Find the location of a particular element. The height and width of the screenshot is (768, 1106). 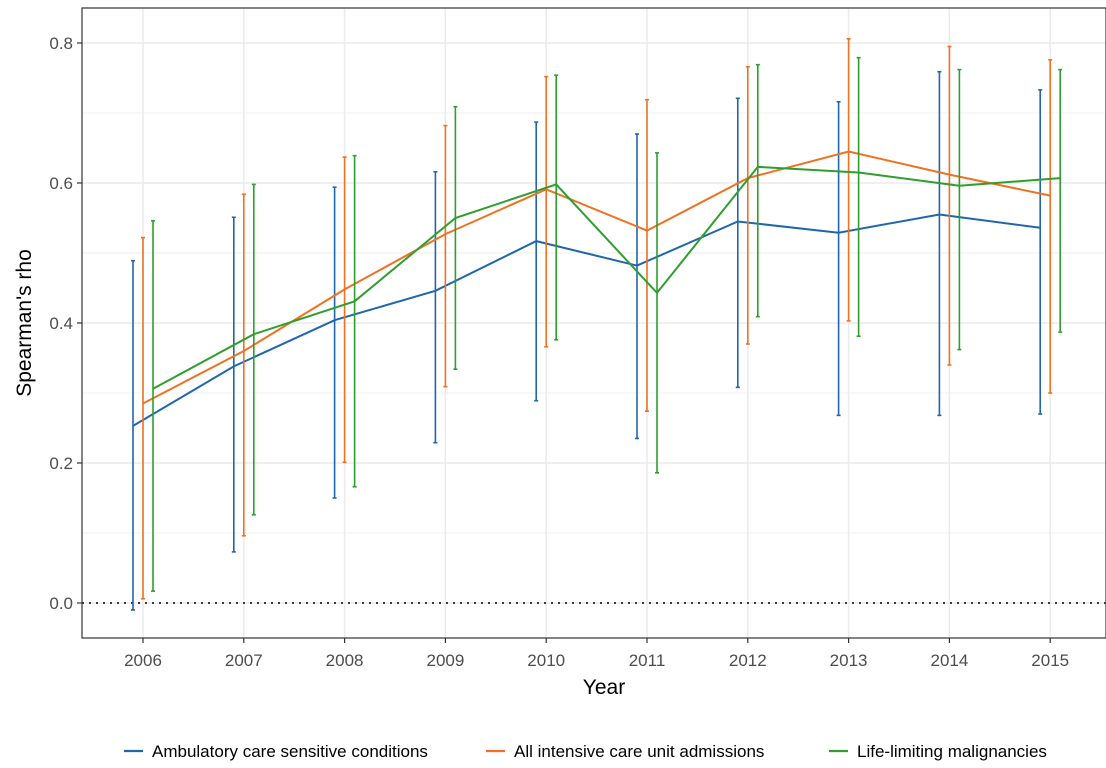

legend-label: Life-limiting malignancies is located at coordinates (952, 751).